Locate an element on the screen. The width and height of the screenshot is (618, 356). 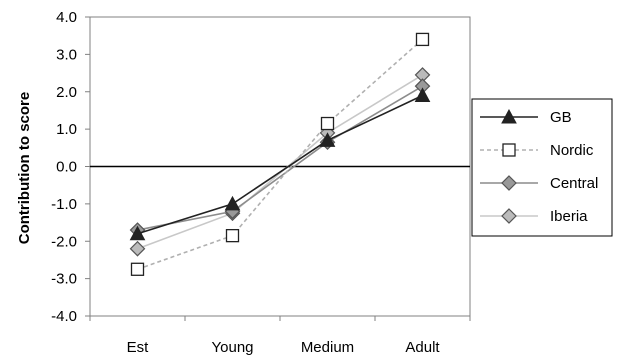
legend-label: Central is located at coordinates (574, 183).